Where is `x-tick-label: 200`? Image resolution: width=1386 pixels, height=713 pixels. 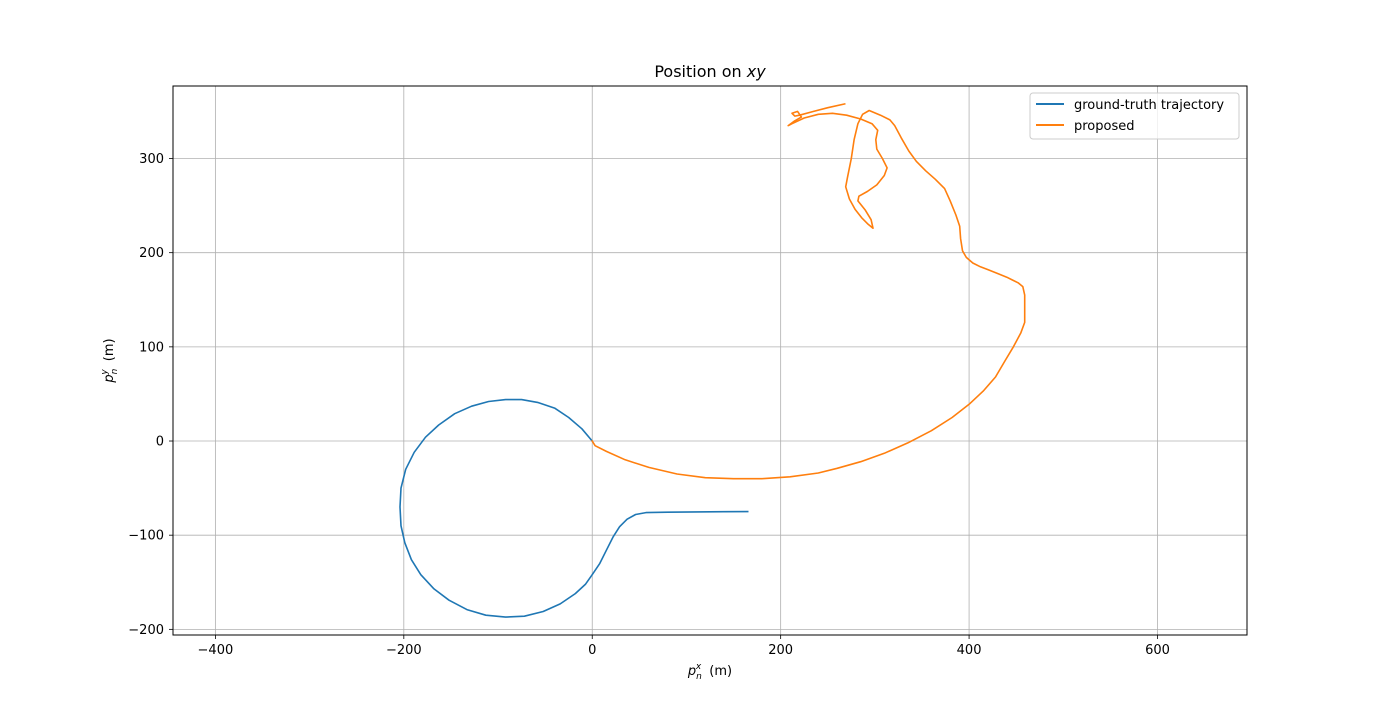
x-tick-label: 200 is located at coordinates (780, 650).